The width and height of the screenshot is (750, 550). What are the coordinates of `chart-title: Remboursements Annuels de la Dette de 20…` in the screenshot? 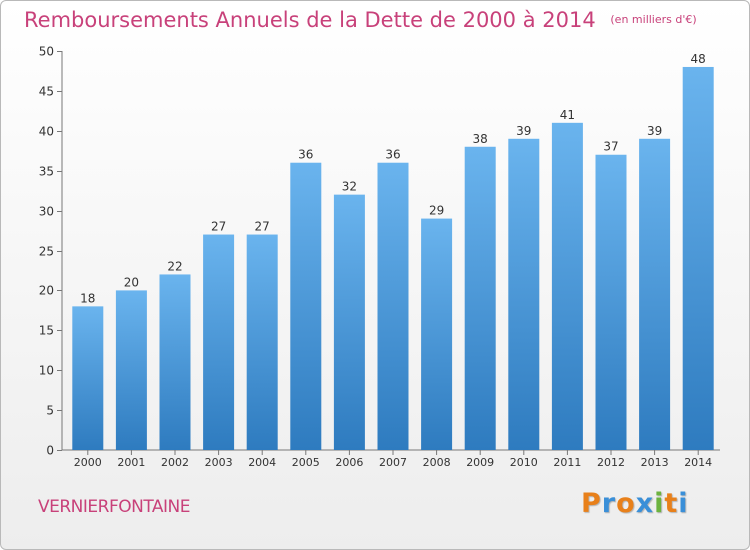 It's located at (360, 20).